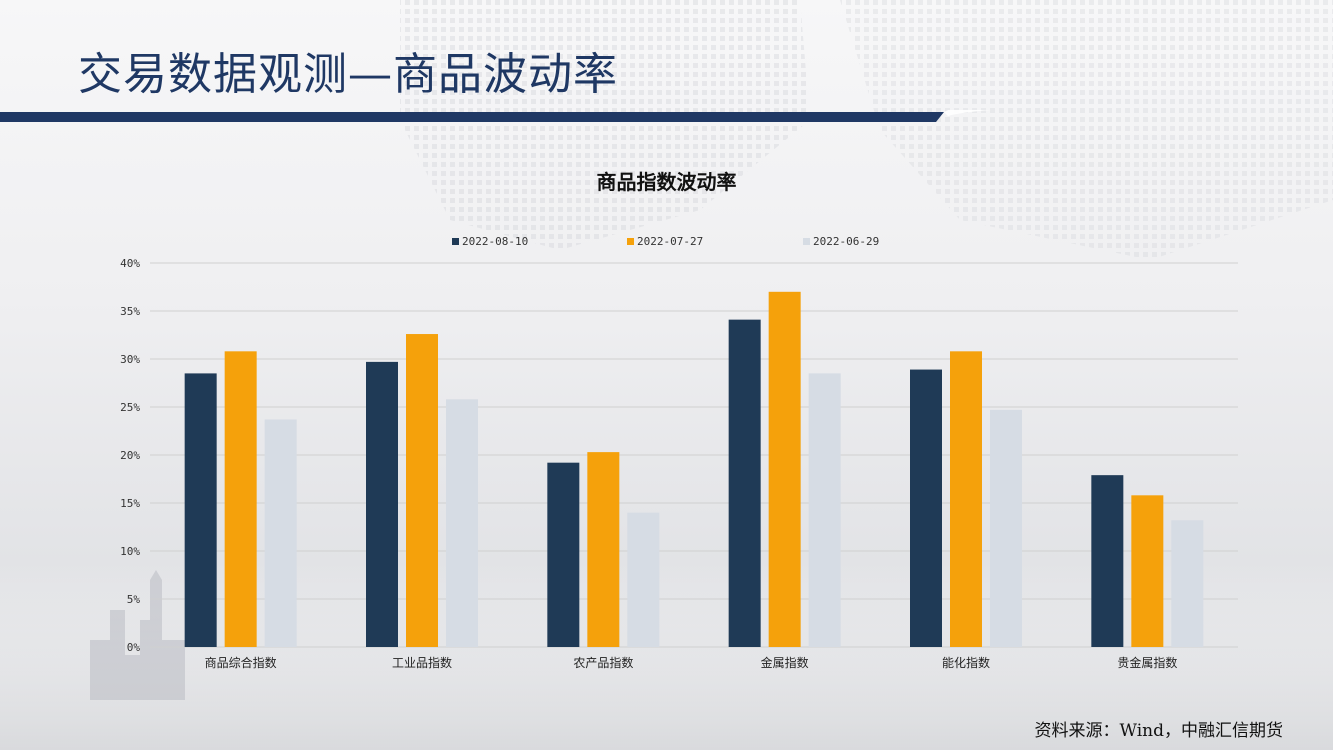  I want to click on y-tick-label: 30%, so click(130, 359).